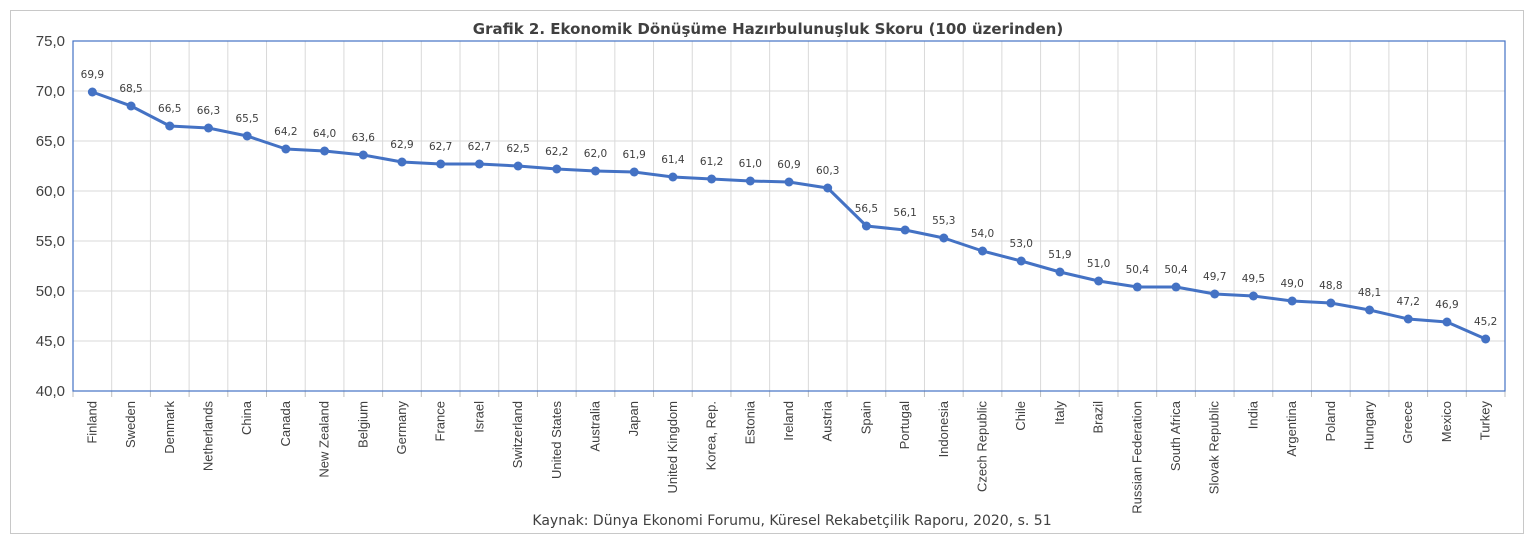 The width and height of the screenshot is (1536, 546). I want to click on data-label: 65,5, so click(246, 119).